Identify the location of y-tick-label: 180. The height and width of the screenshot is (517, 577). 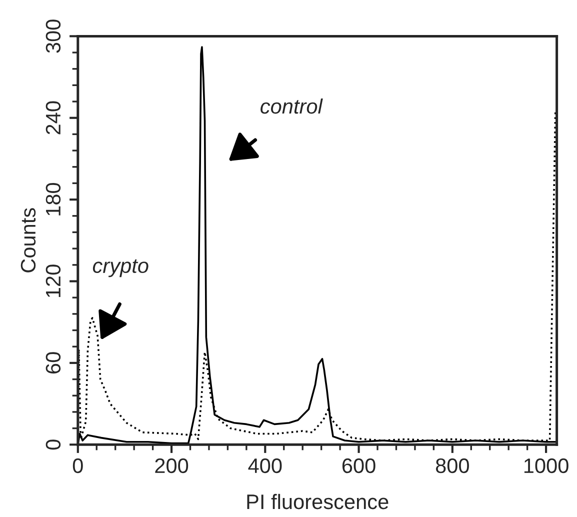
(53, 199).